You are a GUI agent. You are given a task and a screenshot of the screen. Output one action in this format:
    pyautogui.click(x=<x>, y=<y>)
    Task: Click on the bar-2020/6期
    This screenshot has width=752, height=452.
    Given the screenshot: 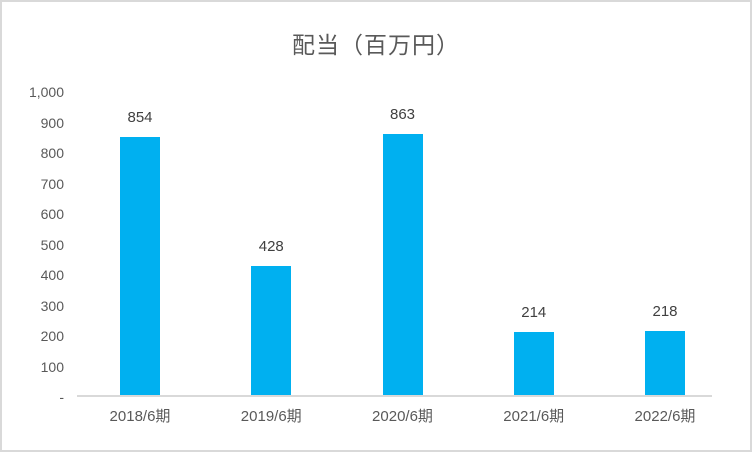 What is the action you would take?
    pyautogui.click(x=402, y=265)
    